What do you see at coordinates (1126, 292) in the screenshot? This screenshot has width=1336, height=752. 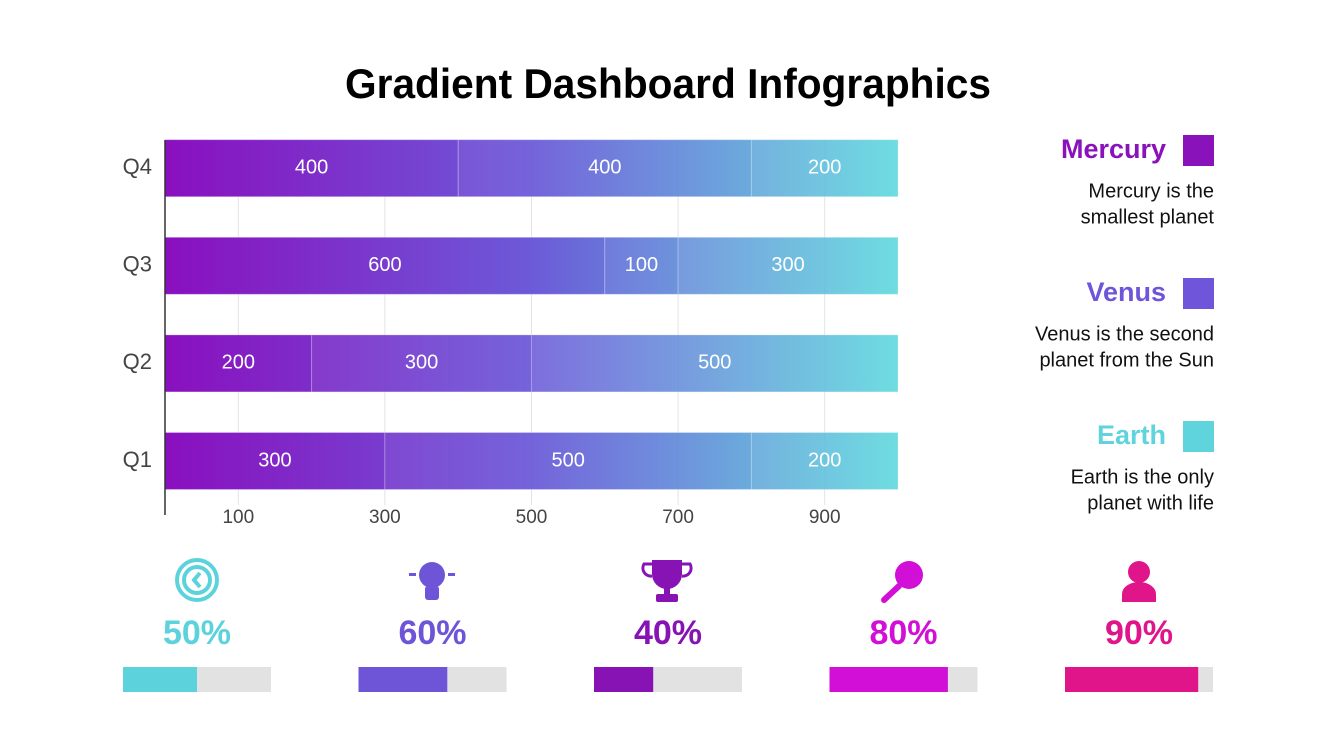 I see `legend-label: Venus` at bounding box center [1126, 292].